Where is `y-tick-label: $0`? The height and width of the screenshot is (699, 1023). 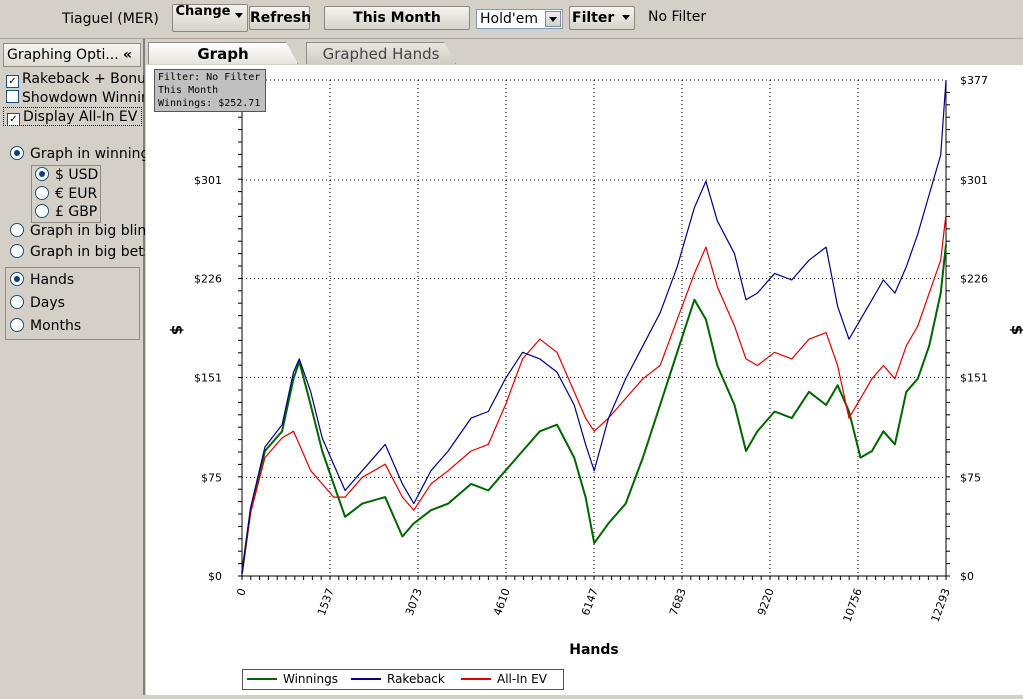 y-tick-label: $0 is located at coordinates (215, 576).